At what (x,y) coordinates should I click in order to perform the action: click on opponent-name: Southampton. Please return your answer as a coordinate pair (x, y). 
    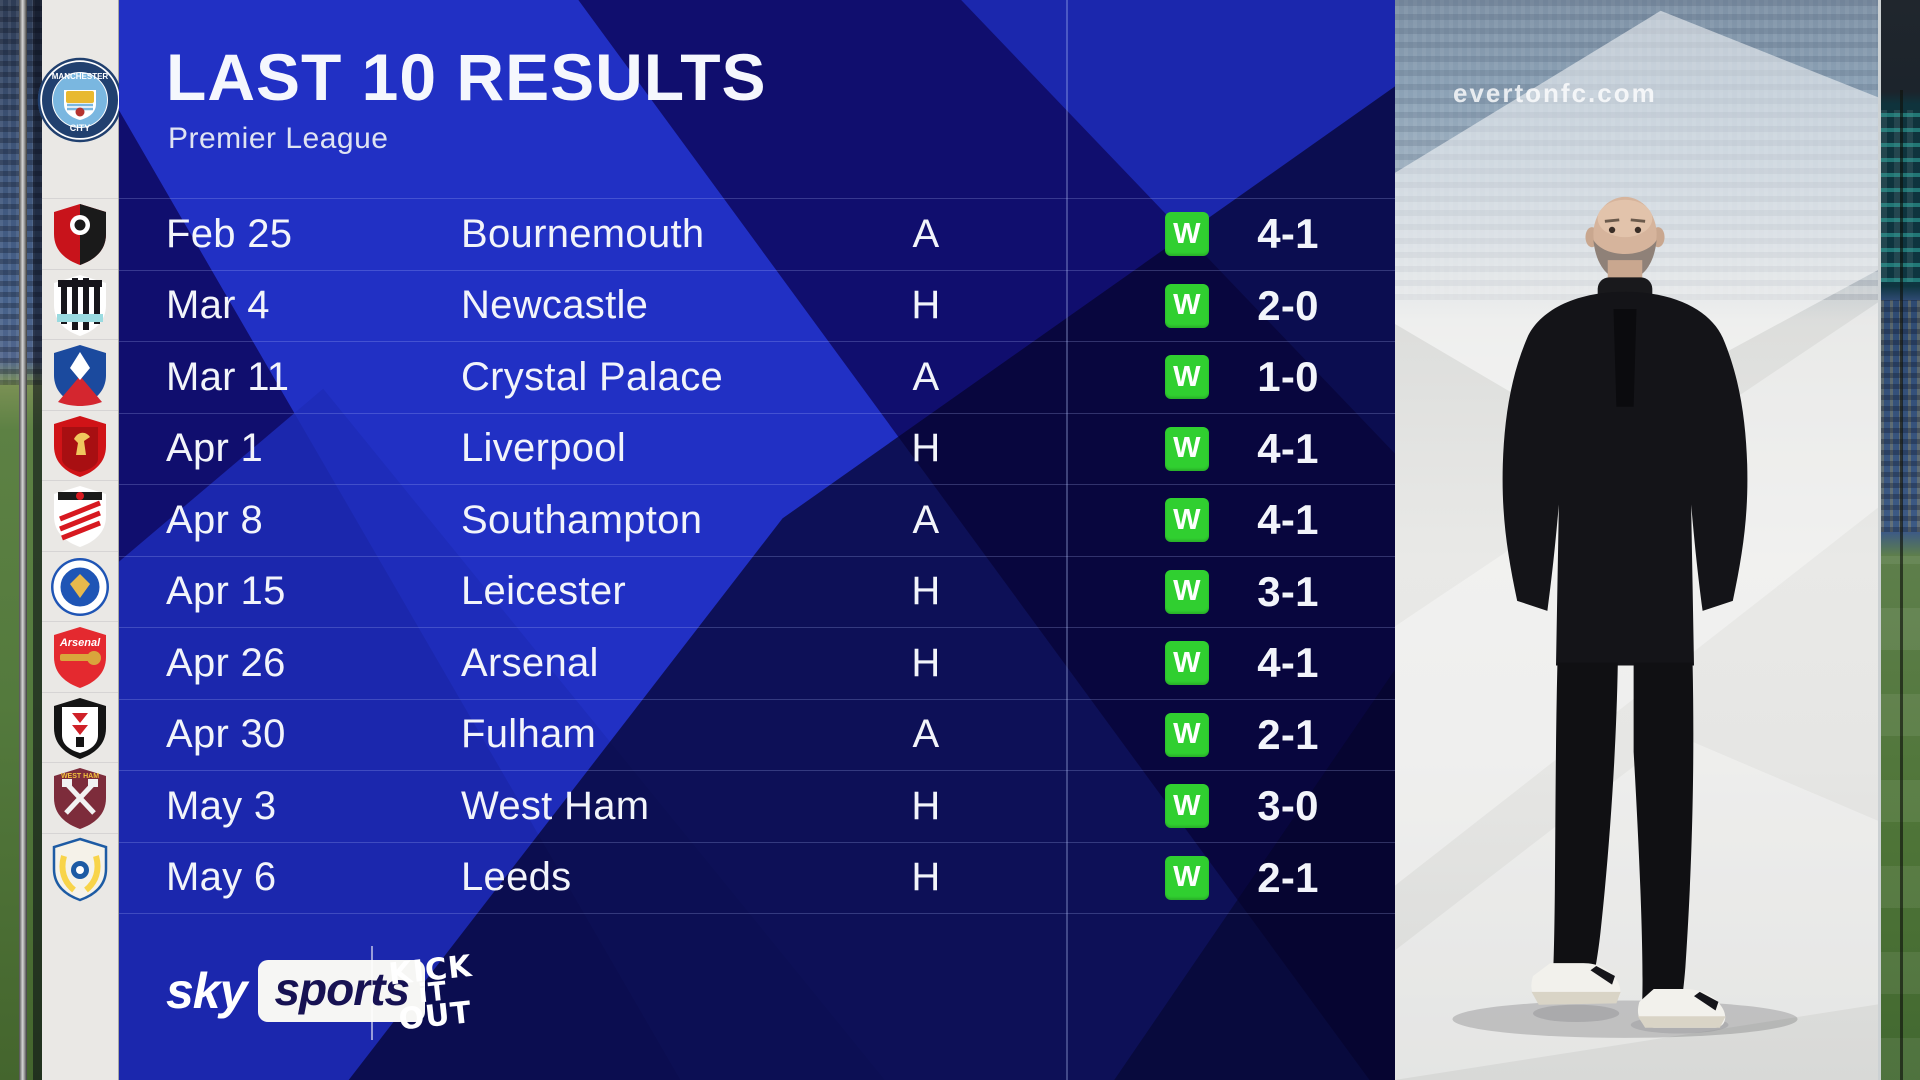
    Looking at the image, I should click on (582, 519).